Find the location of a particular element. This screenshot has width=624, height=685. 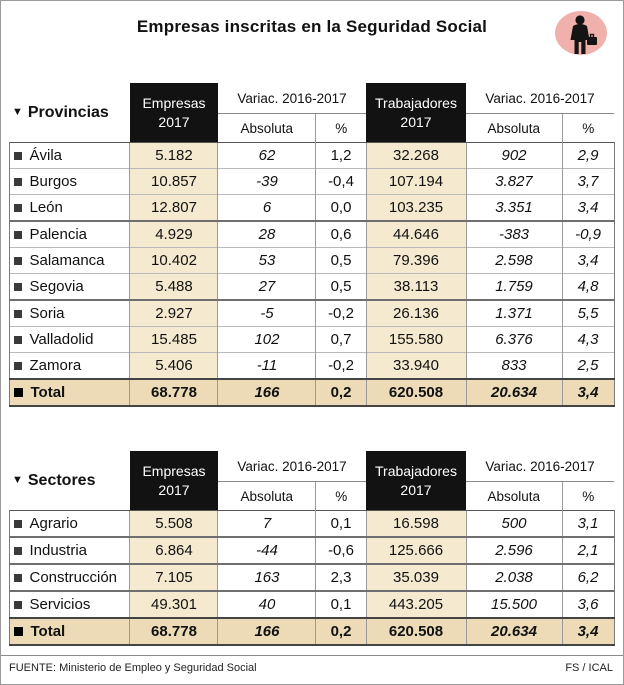

variac-pct-value: -0,2 is located at coordinates (340, 313).